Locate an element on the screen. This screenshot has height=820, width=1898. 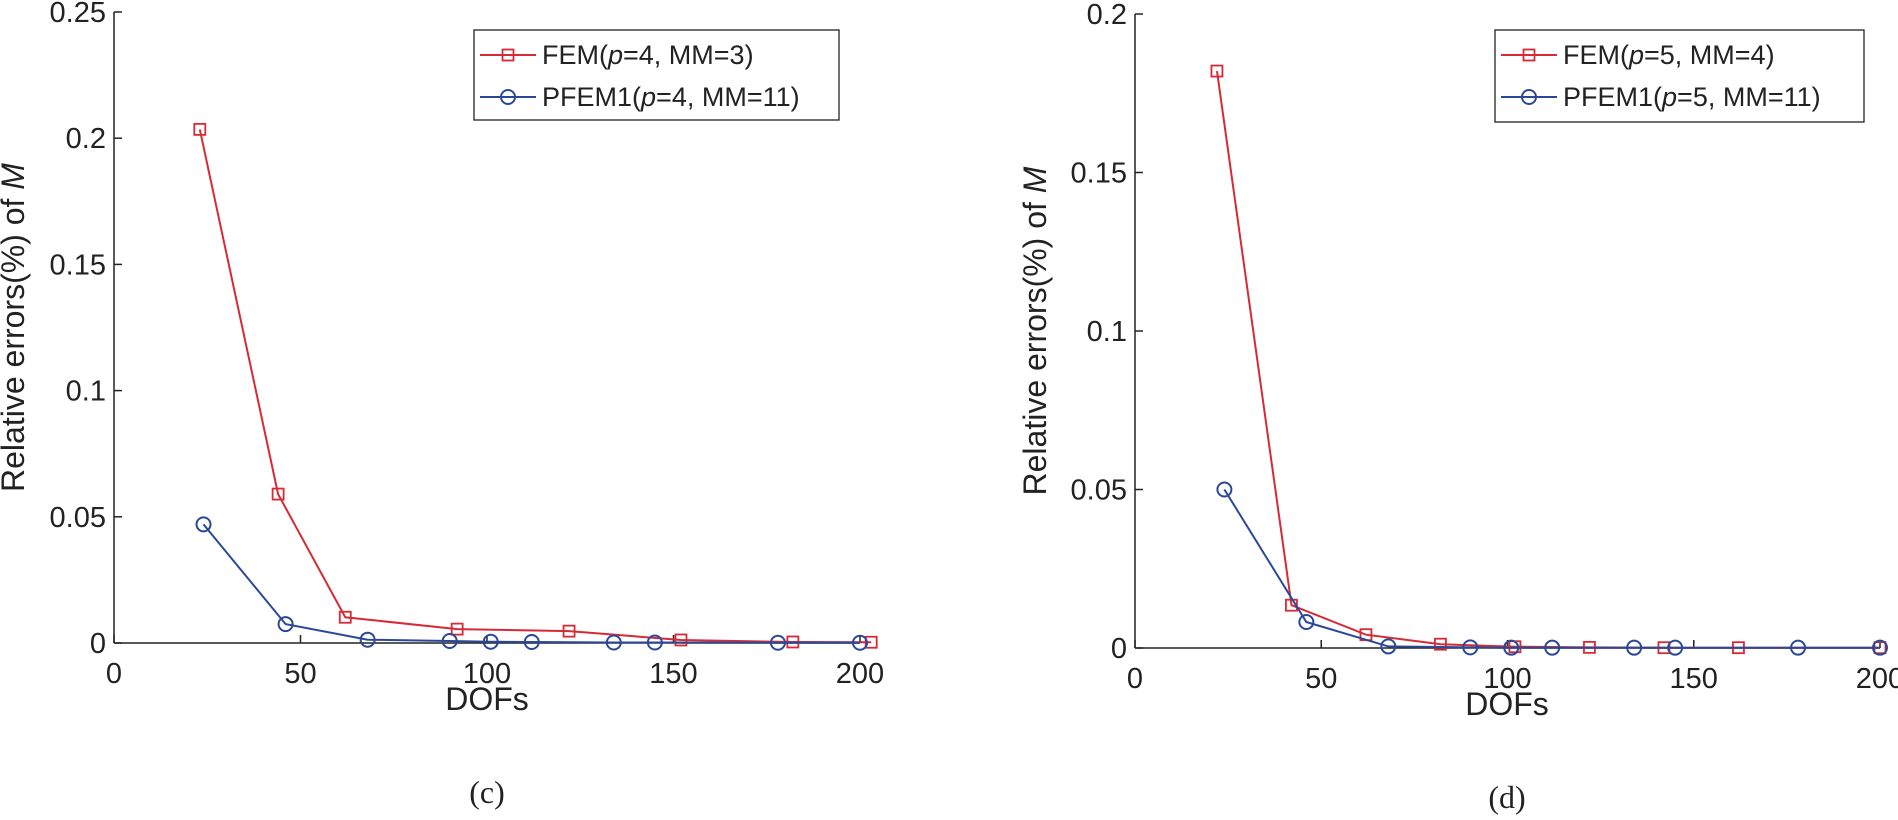
legend: FEM(p=4, MM=3)PFEM1(p=4, MM=11) is located at coordinates (656, 75).